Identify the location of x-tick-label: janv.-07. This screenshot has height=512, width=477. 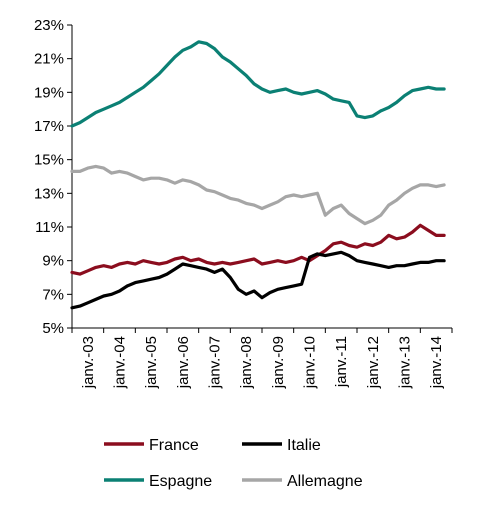
(215, 362).